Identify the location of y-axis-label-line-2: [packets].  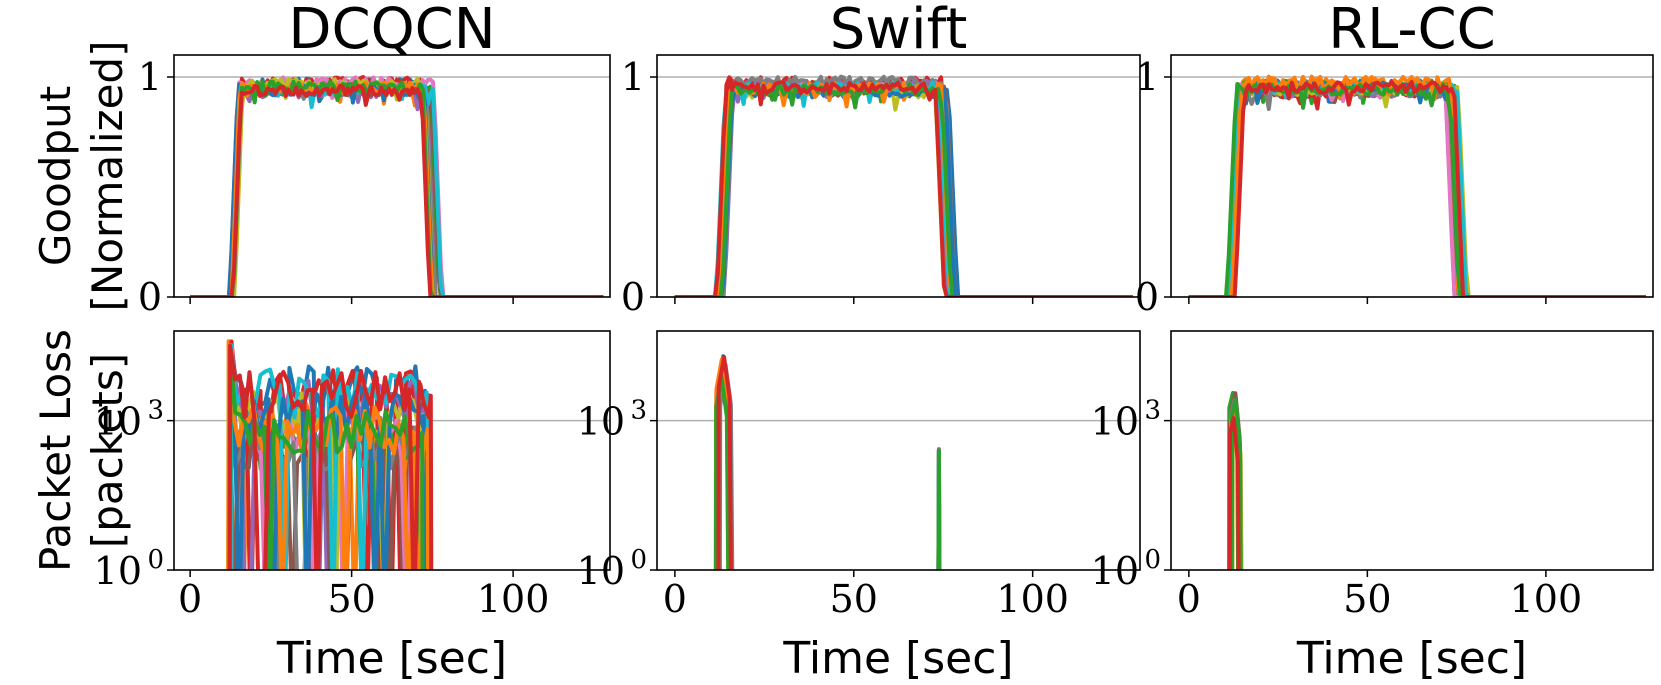
(107, 450).